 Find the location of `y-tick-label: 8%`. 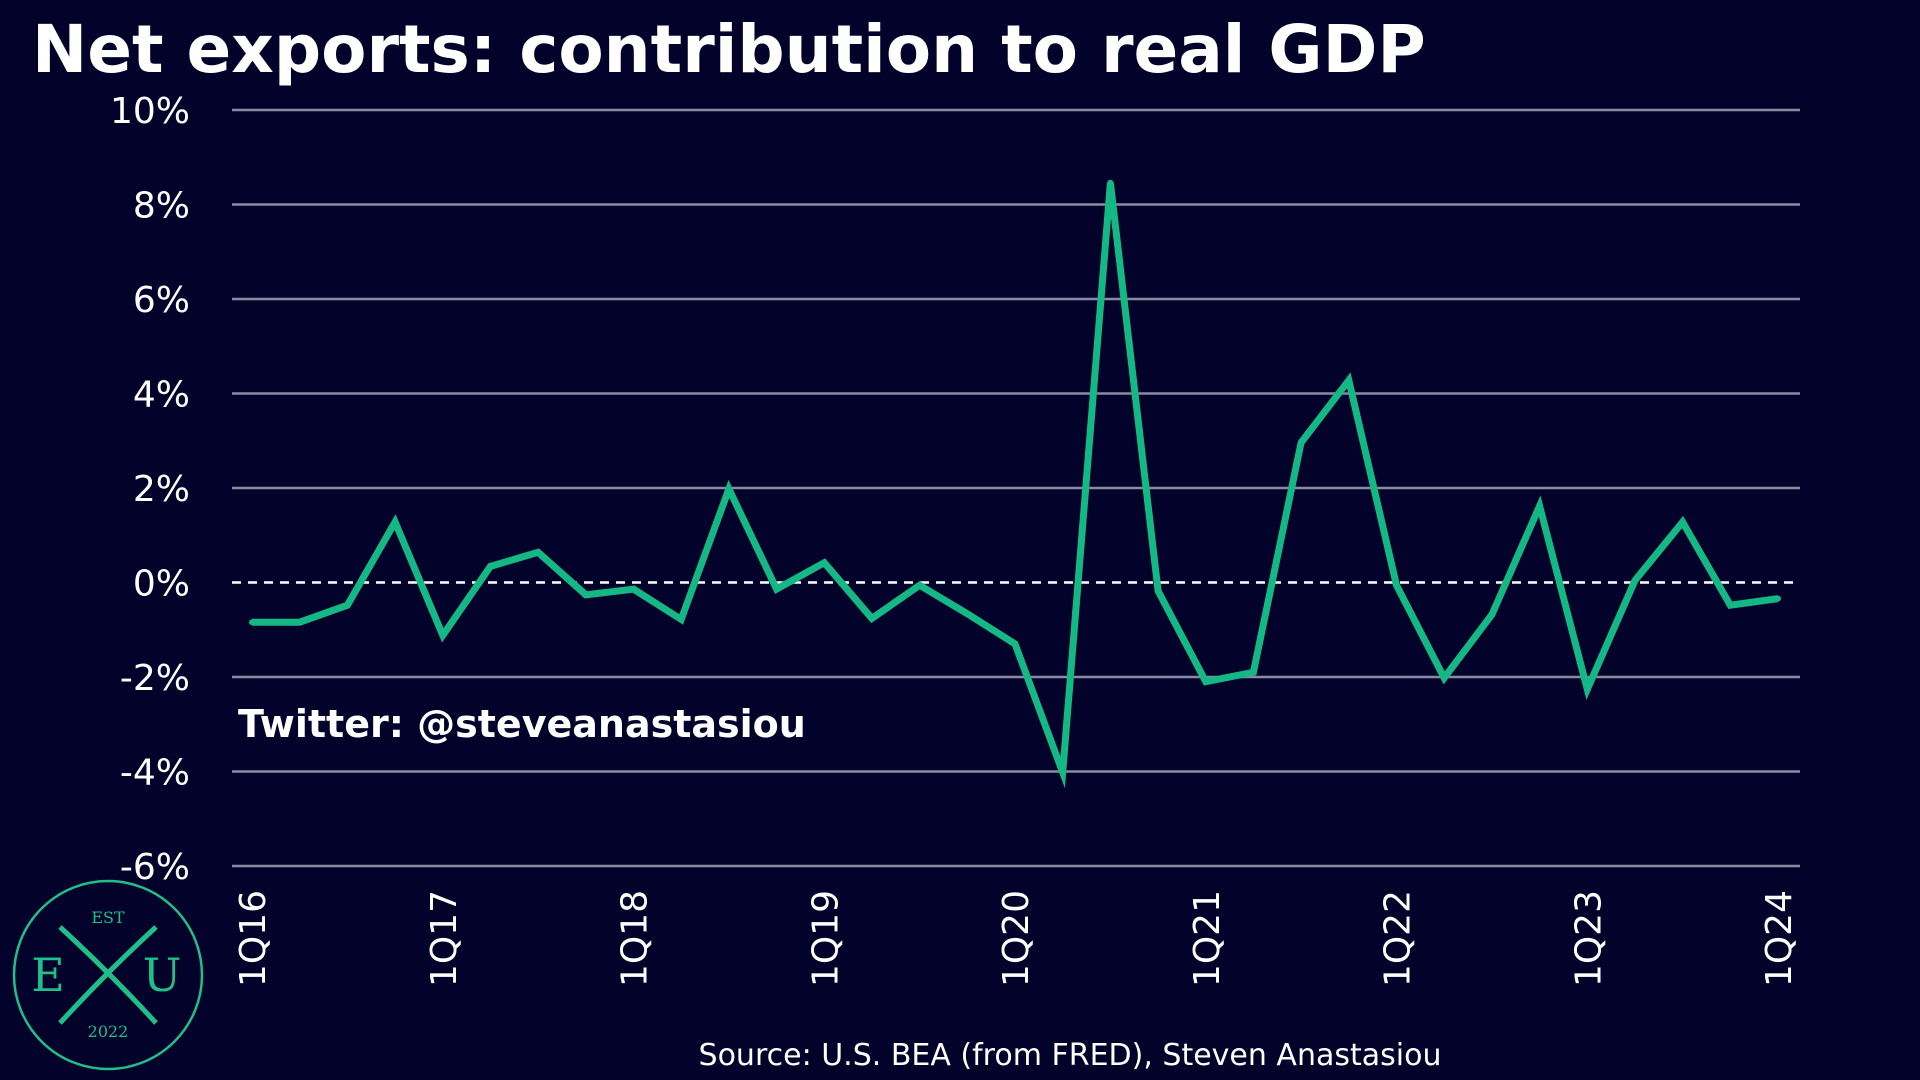

y-tick-label: 8% is located at coordinates (161, 206).